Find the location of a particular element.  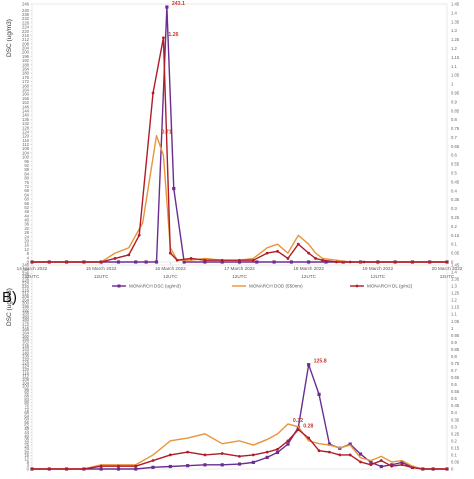

y2-tick-label: 0.6 is located at coordinates (454, 384).